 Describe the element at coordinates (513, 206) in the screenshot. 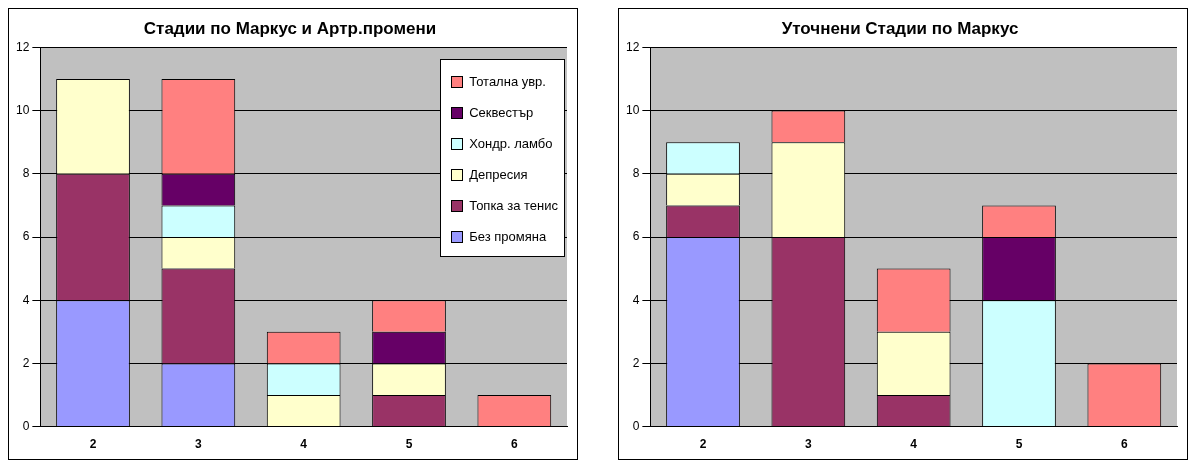

I see `legend-label: Топка за тенис` at that location.